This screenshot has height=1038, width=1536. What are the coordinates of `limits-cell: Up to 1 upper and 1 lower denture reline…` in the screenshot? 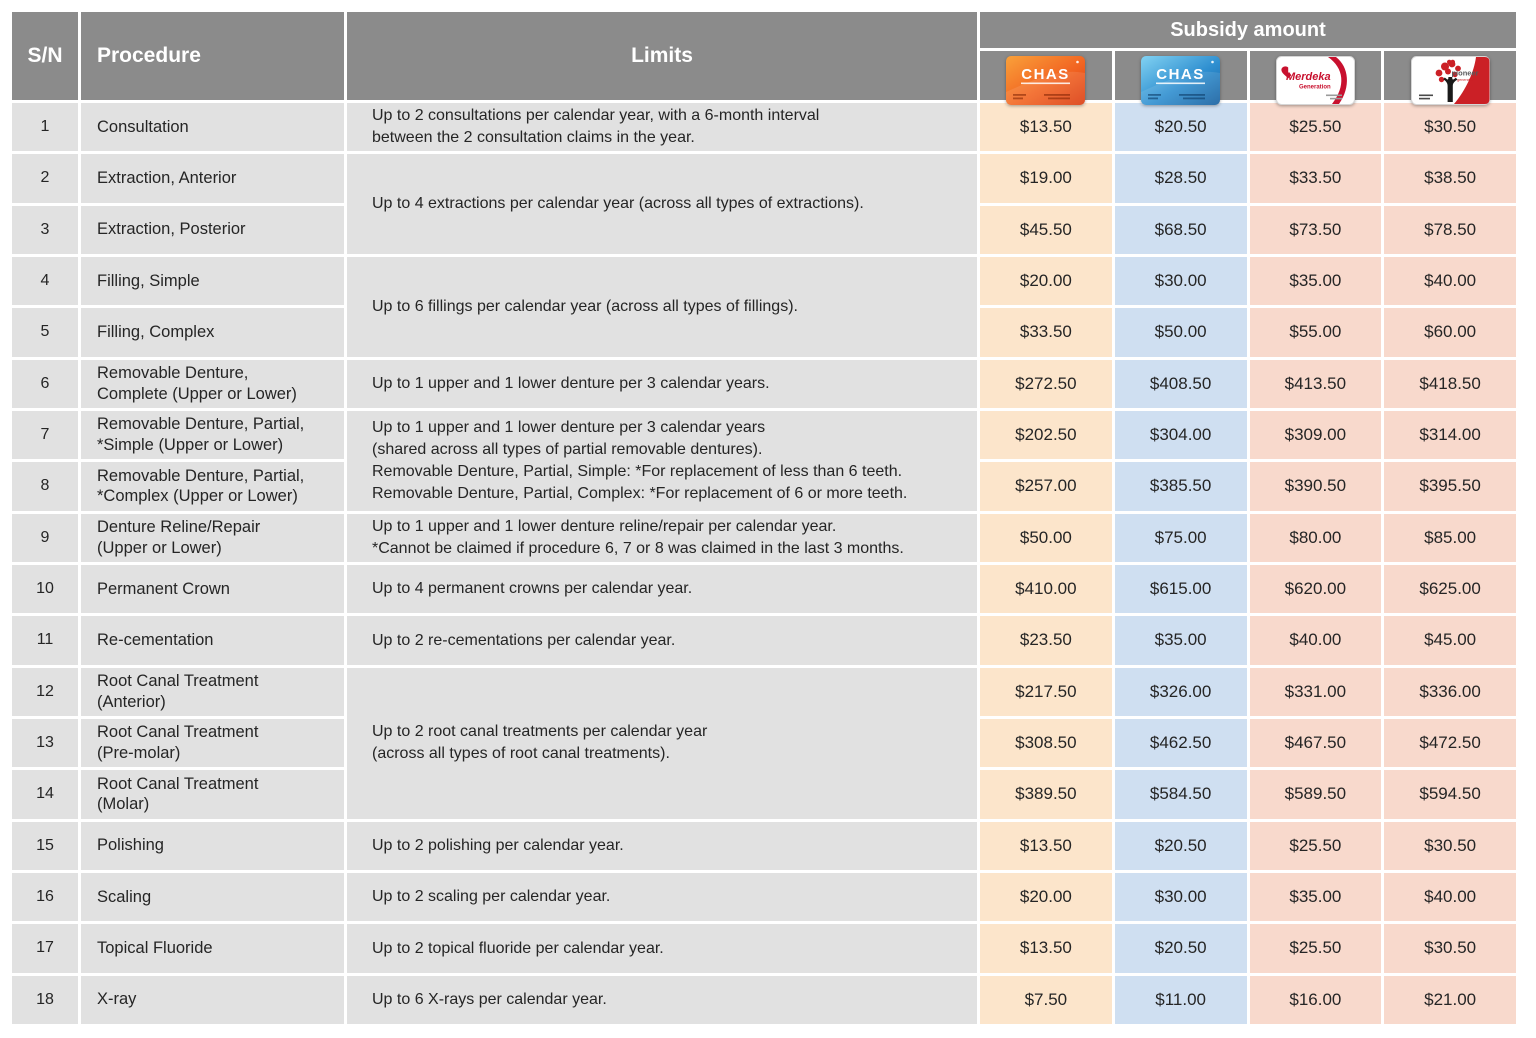 It's located at (662, 537).